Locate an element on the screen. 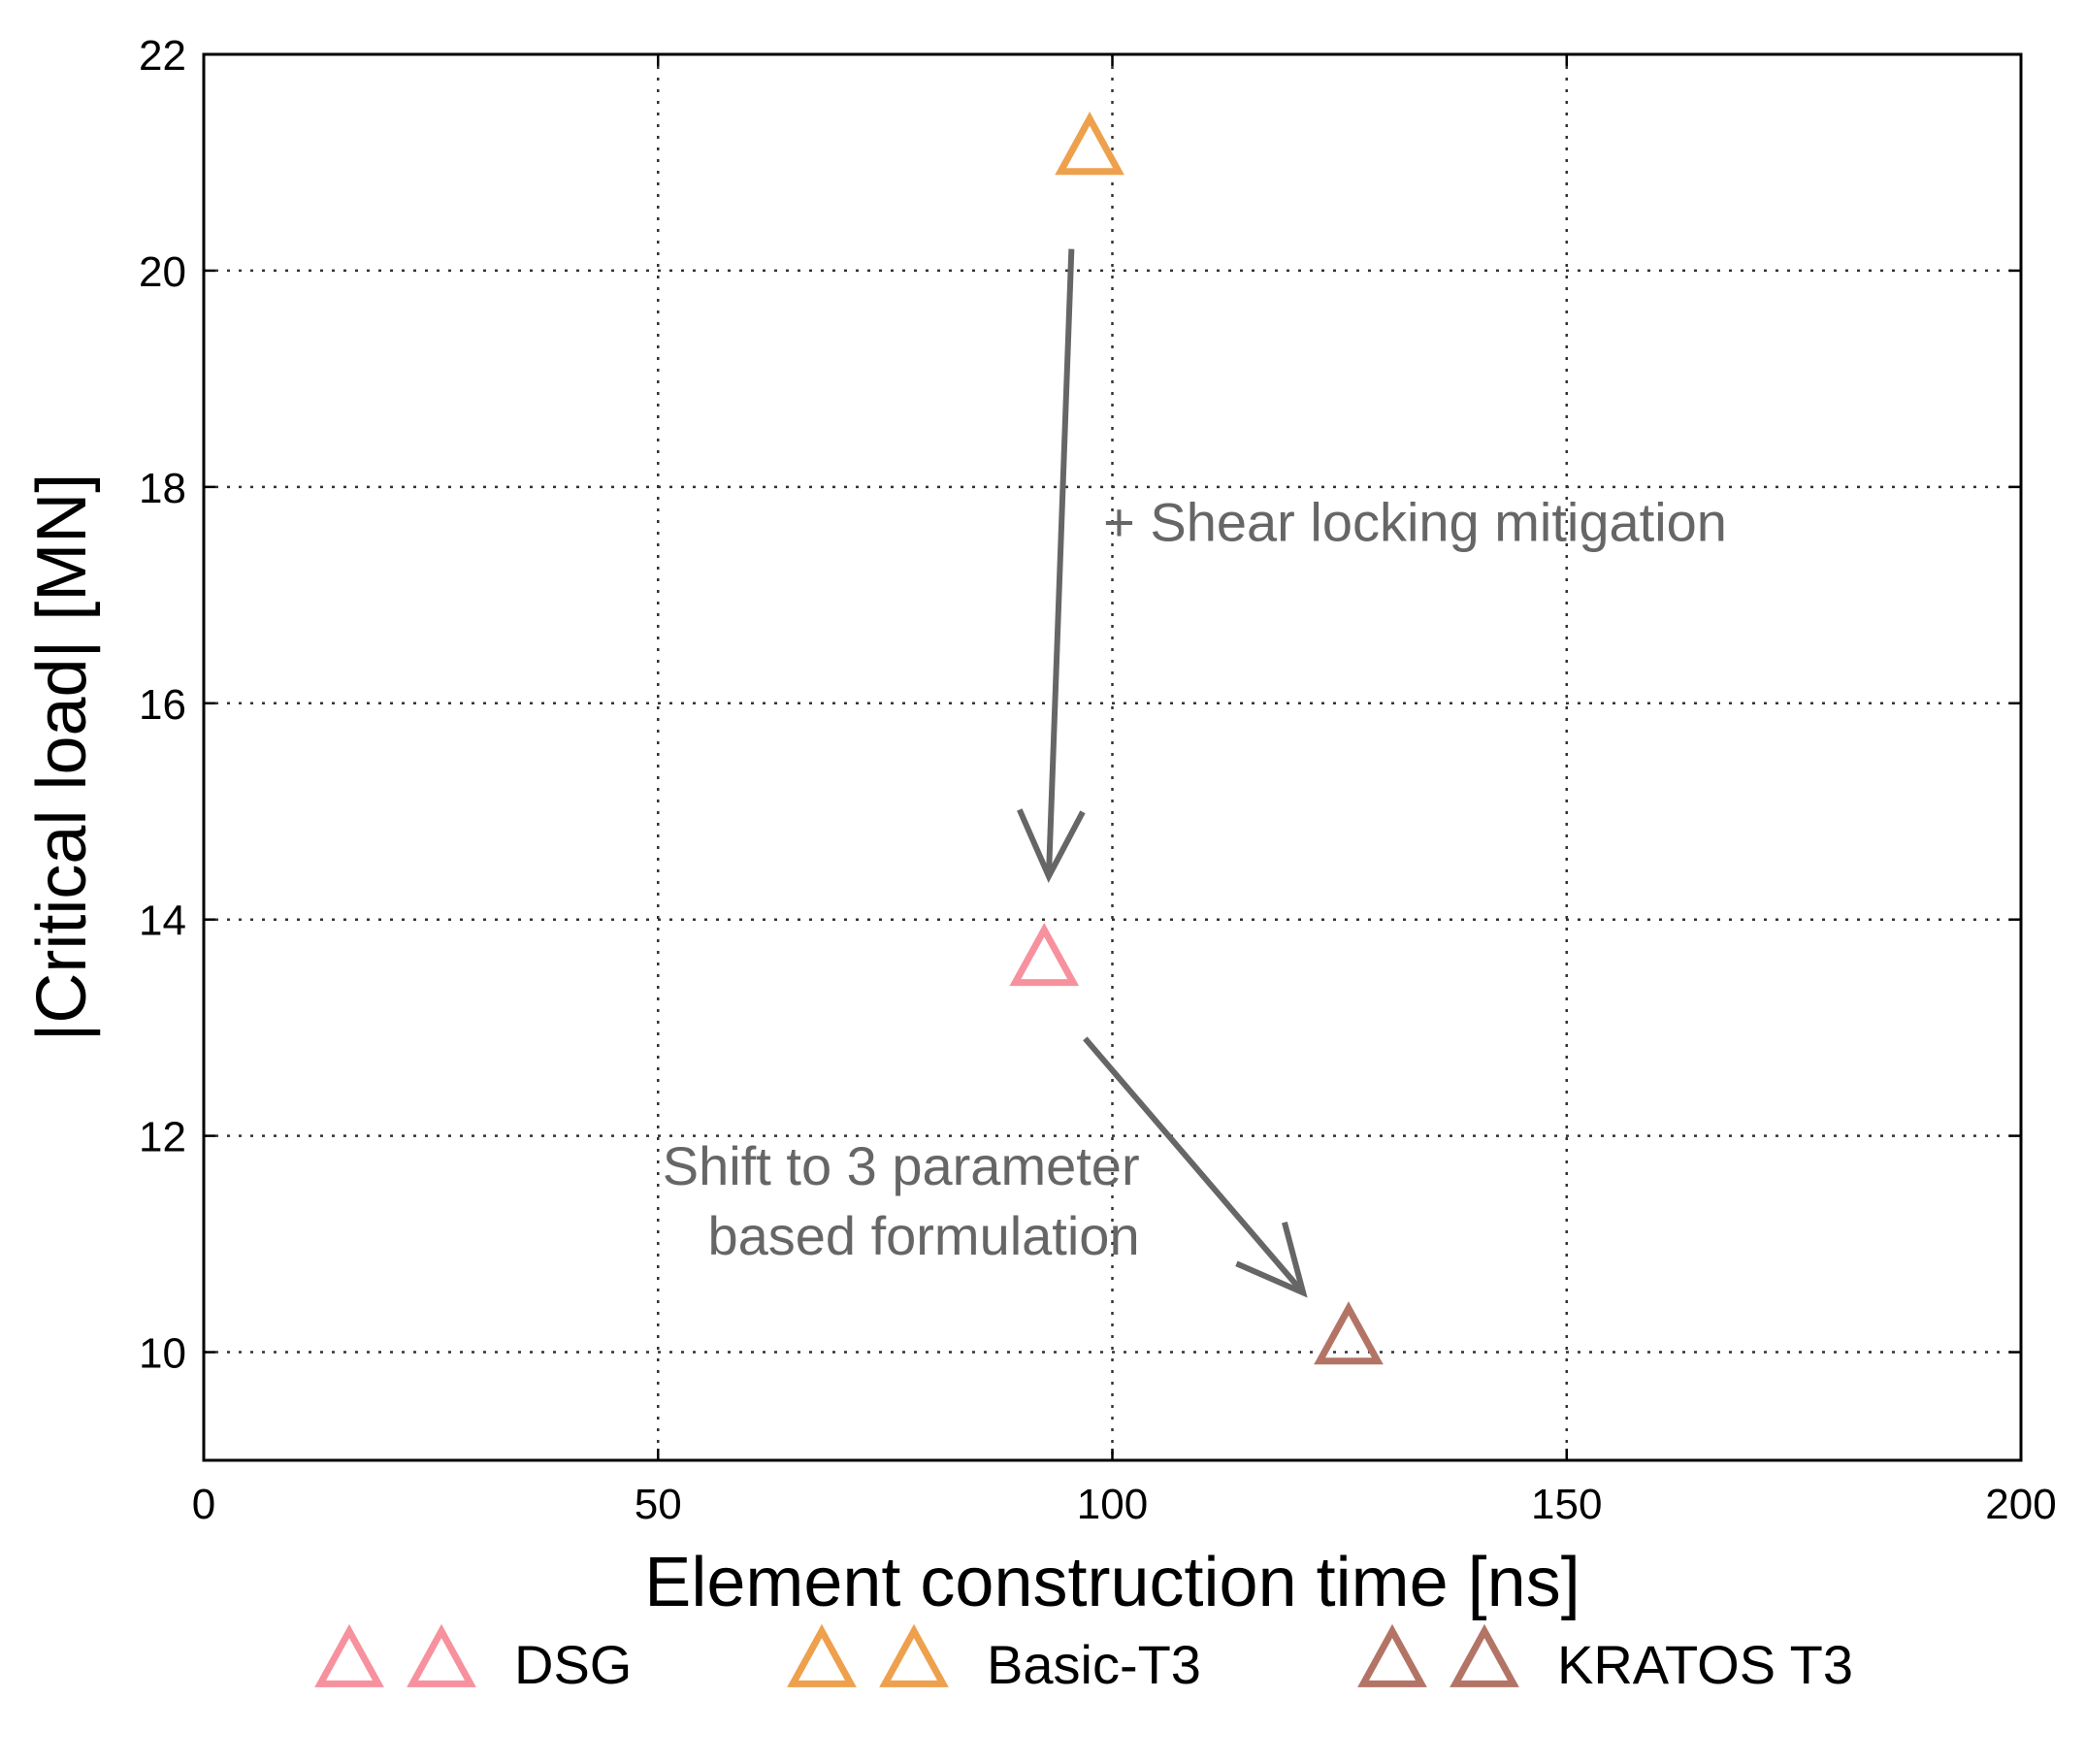 The width and height of the screenshot is (2085, 1764). data-point-dsg is located at coordinates (1044, 955).